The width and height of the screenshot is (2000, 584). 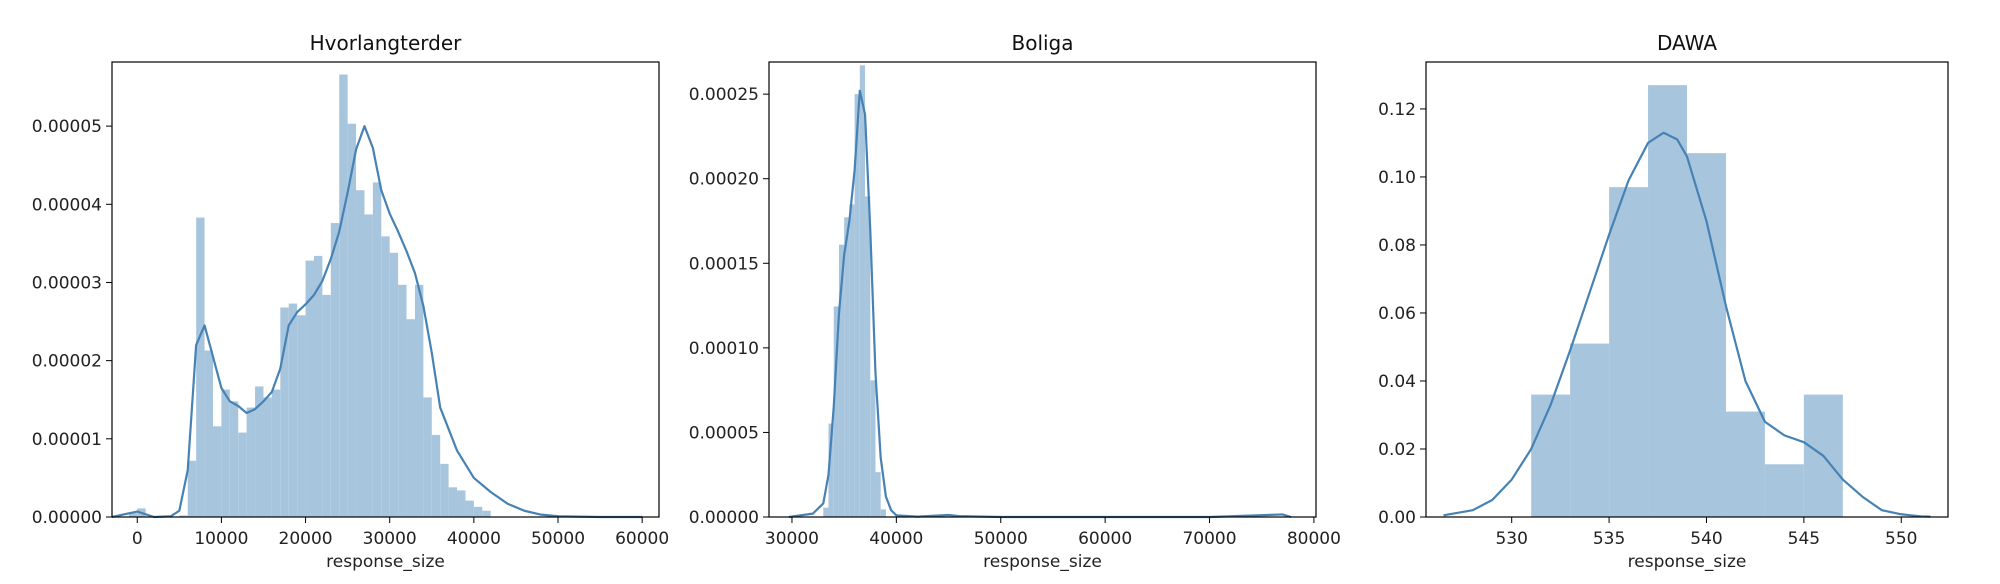 What do you see at coordinates (724, 180) in the screenshot?
I see `y-tick-label: 0.00020` at bounding box center [724, 180].